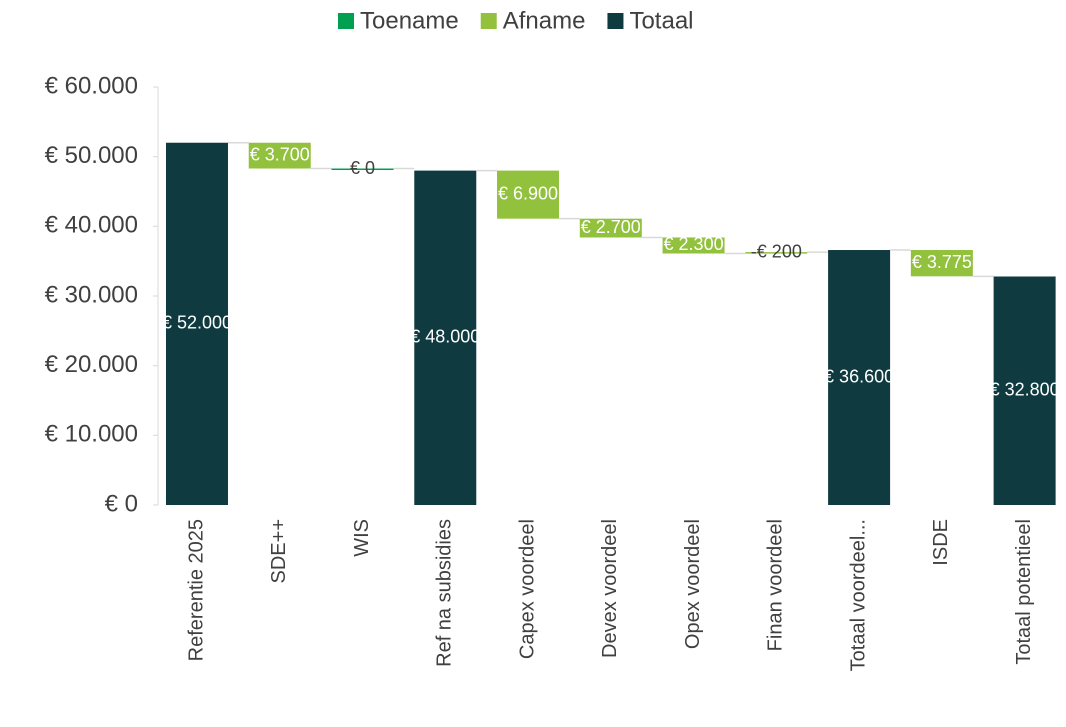 This screenshot has width=1066, height=727. I want to click on data-label: € 2.700, so click(611, 227).